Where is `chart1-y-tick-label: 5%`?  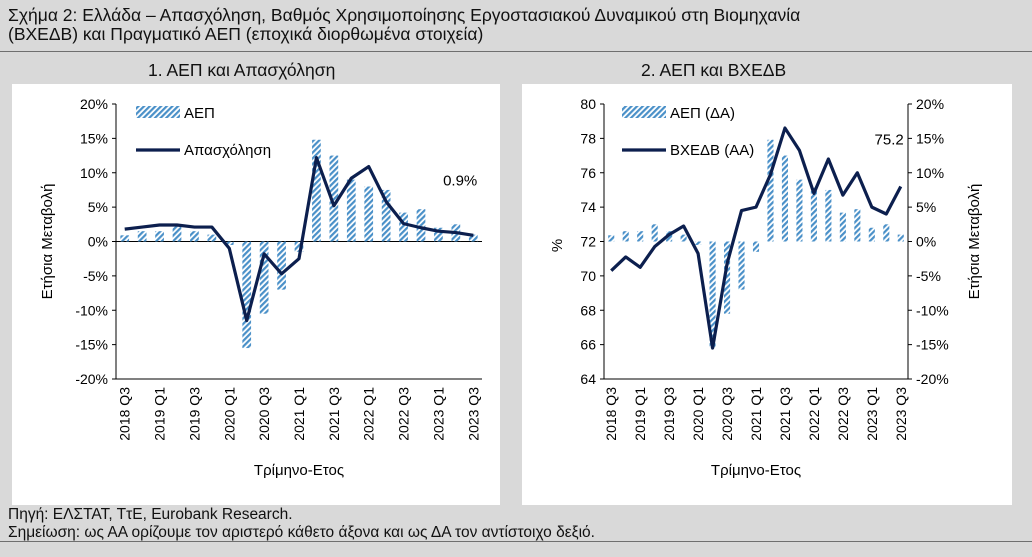
chart1-y-tick-label: 5% is located at coordinates (98, 207).